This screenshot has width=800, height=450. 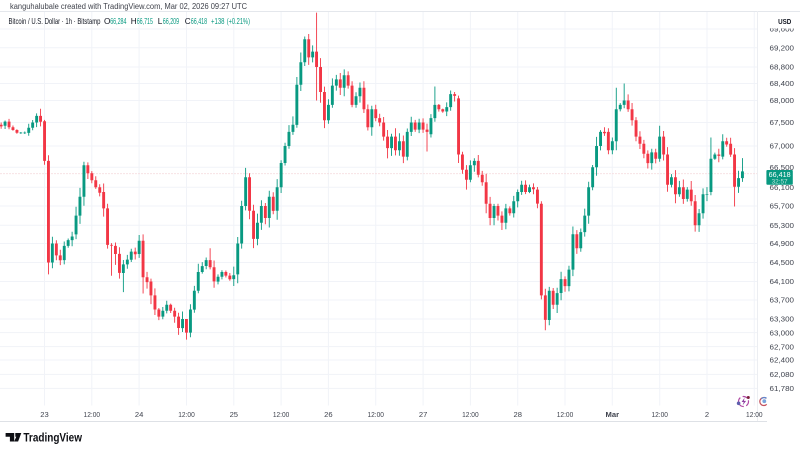 What do you see at coordinates (782, 206) in the screenshot?
I see `svg-text: 65,700` at bounding box center [782, 206].